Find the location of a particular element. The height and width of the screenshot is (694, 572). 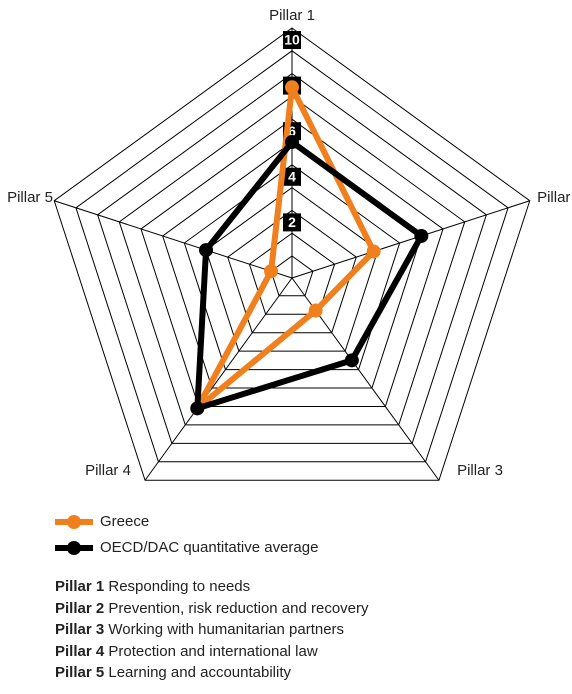

y-tick-label: 10 is located at coordinates (292, 40).